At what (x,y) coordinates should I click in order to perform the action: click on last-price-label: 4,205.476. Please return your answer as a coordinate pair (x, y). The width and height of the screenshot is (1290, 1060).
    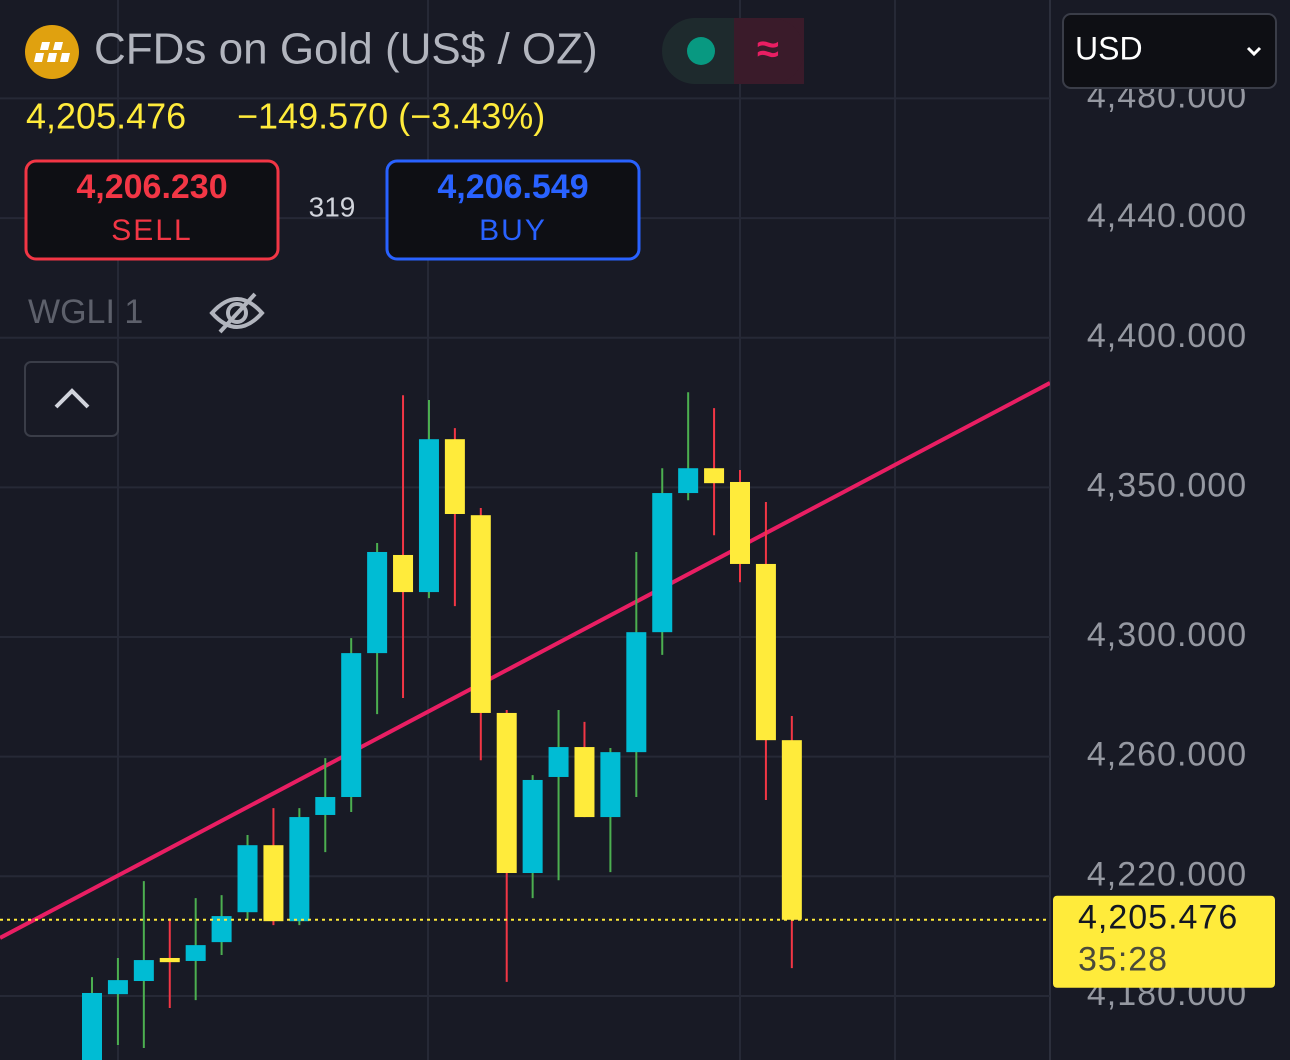
    Looking at the image, I should click on (1158, 918).